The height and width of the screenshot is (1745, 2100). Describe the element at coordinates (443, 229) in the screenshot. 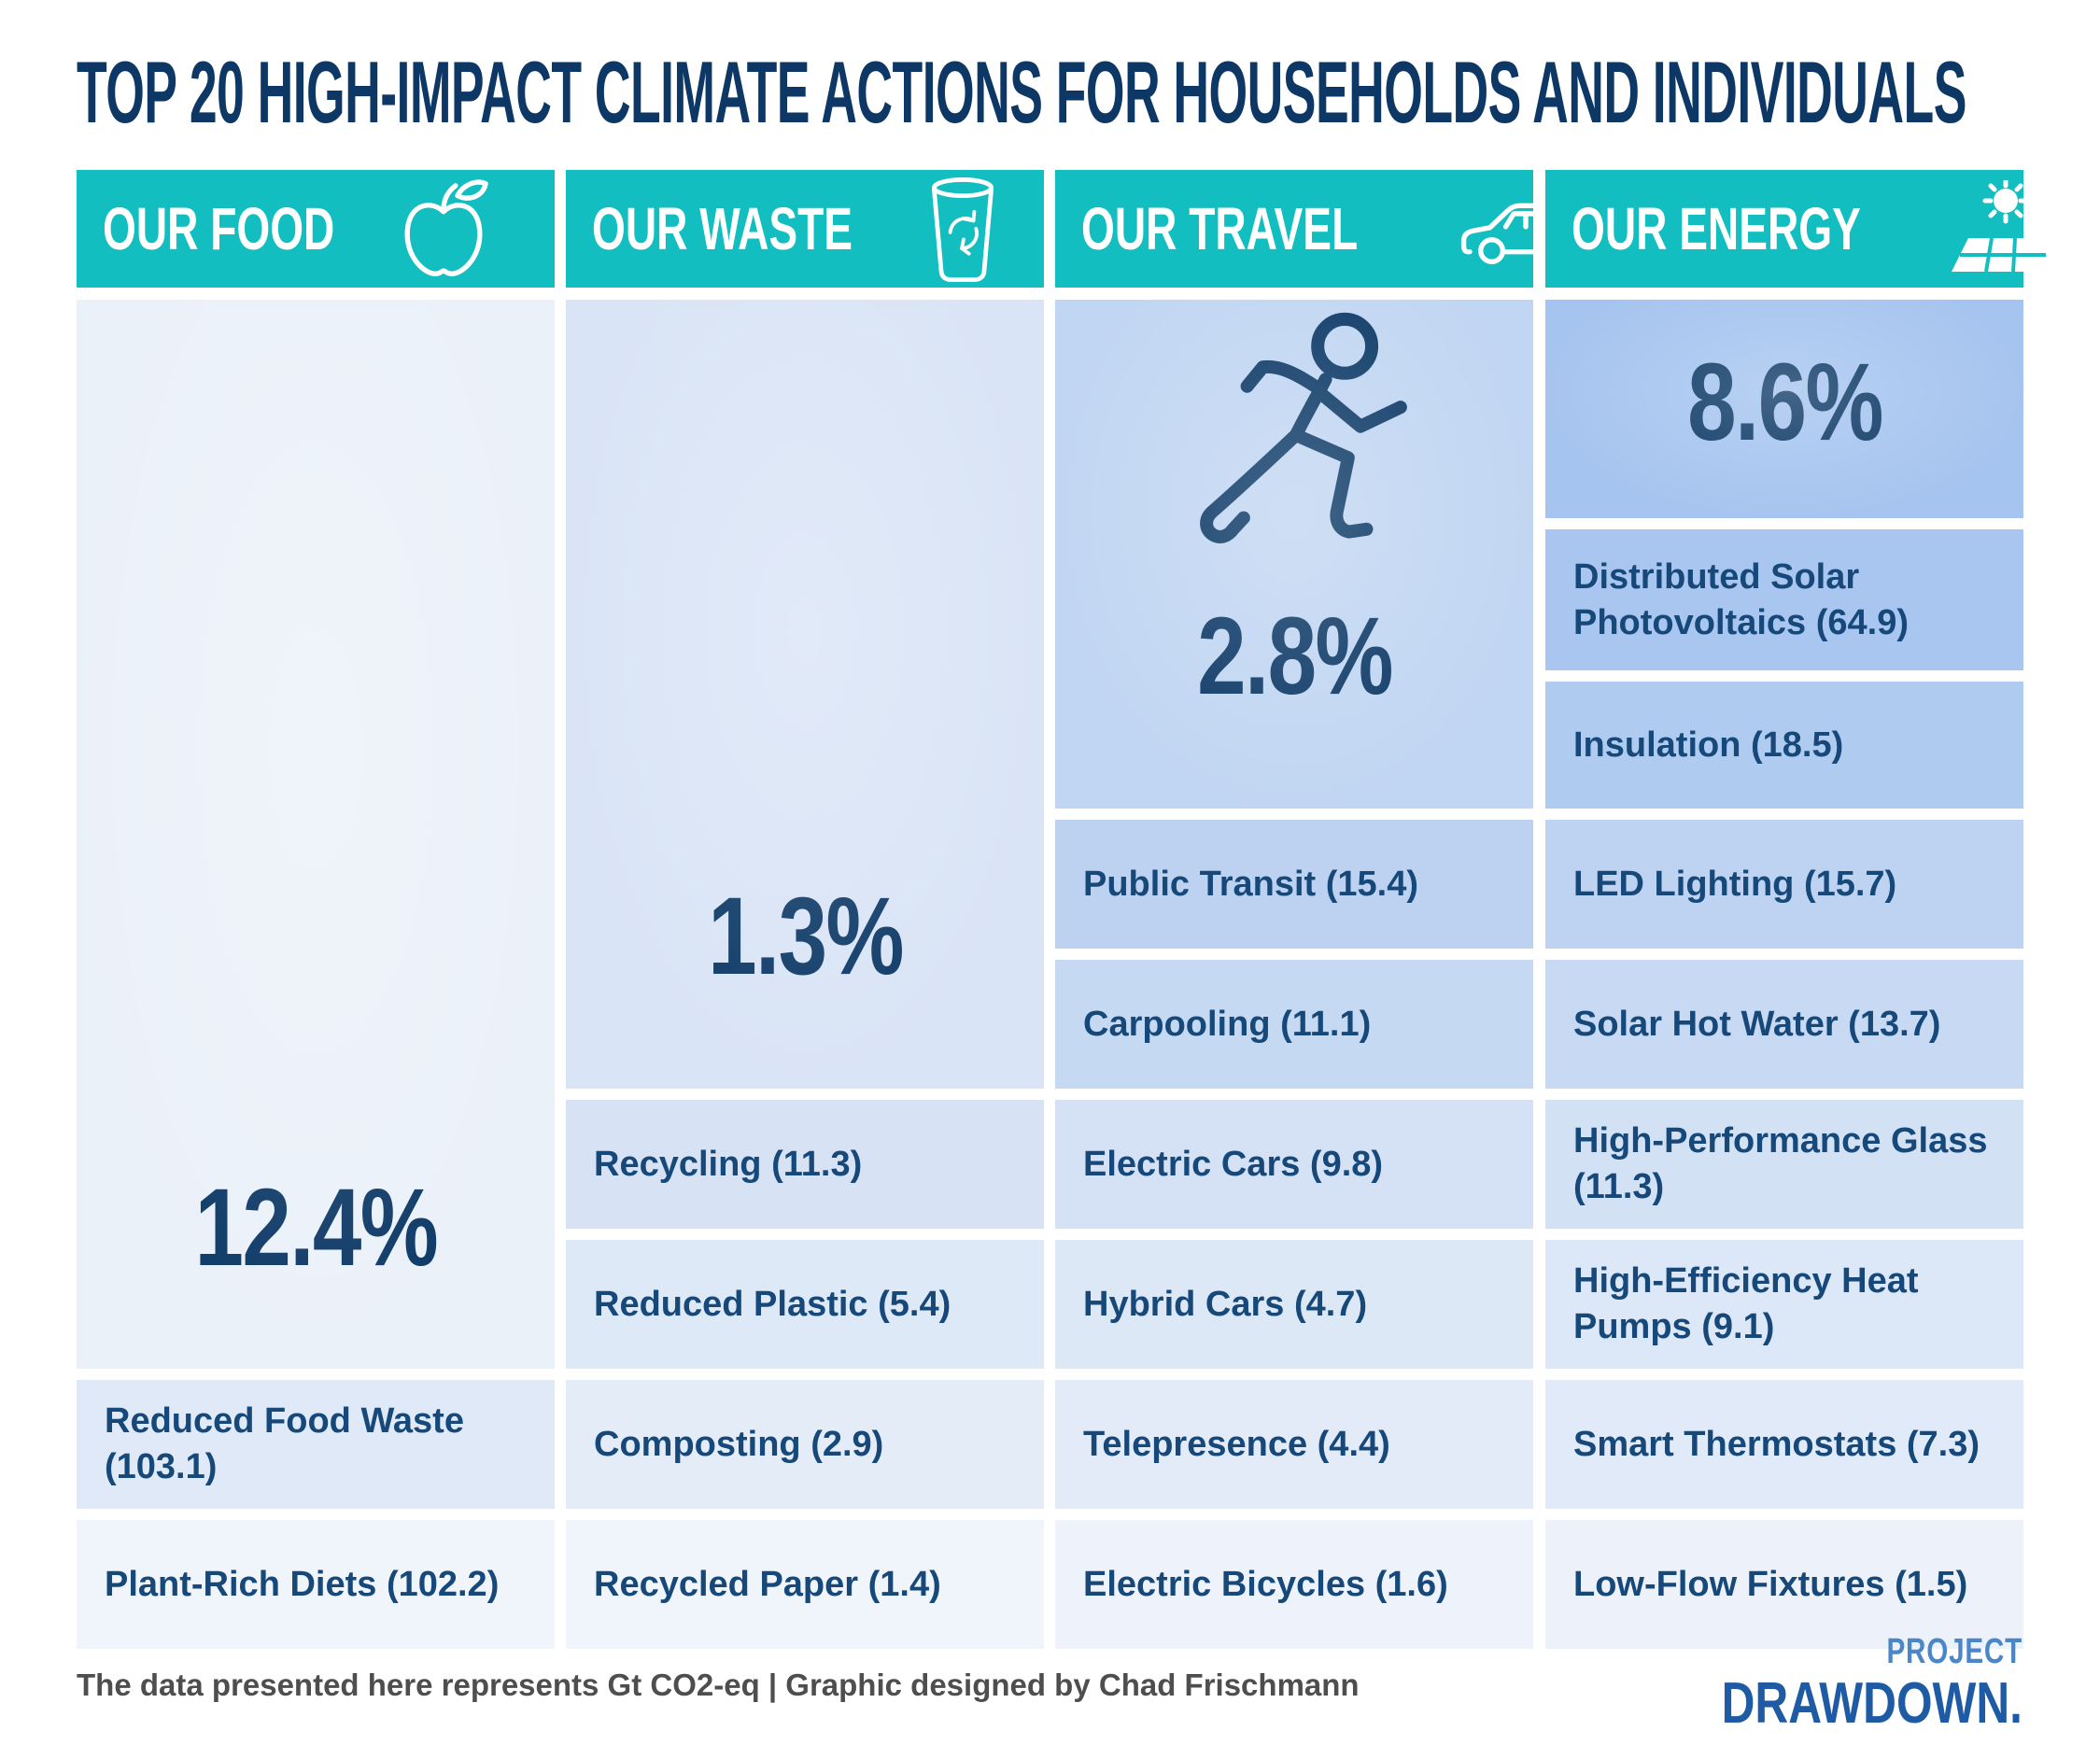

I see `apple-icon` at that location.